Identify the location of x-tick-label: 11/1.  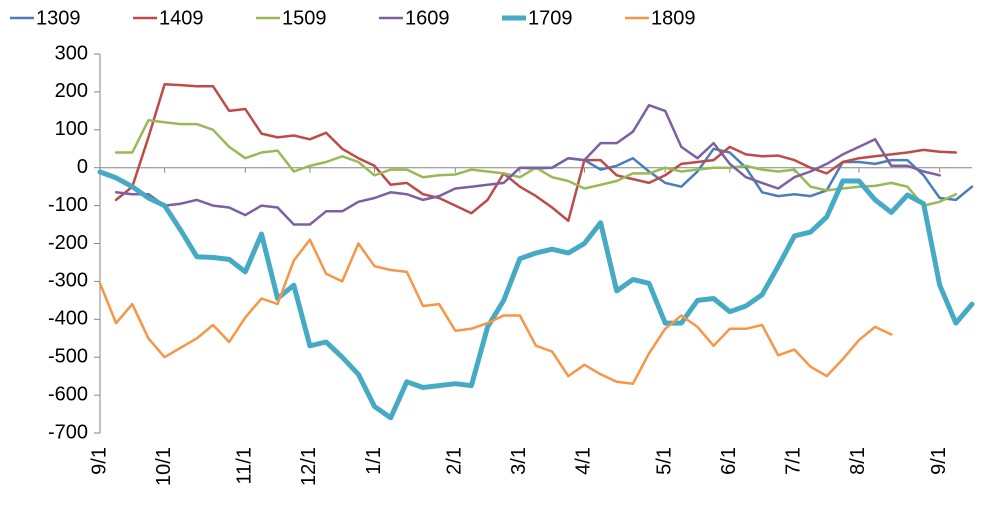
(245, 465).